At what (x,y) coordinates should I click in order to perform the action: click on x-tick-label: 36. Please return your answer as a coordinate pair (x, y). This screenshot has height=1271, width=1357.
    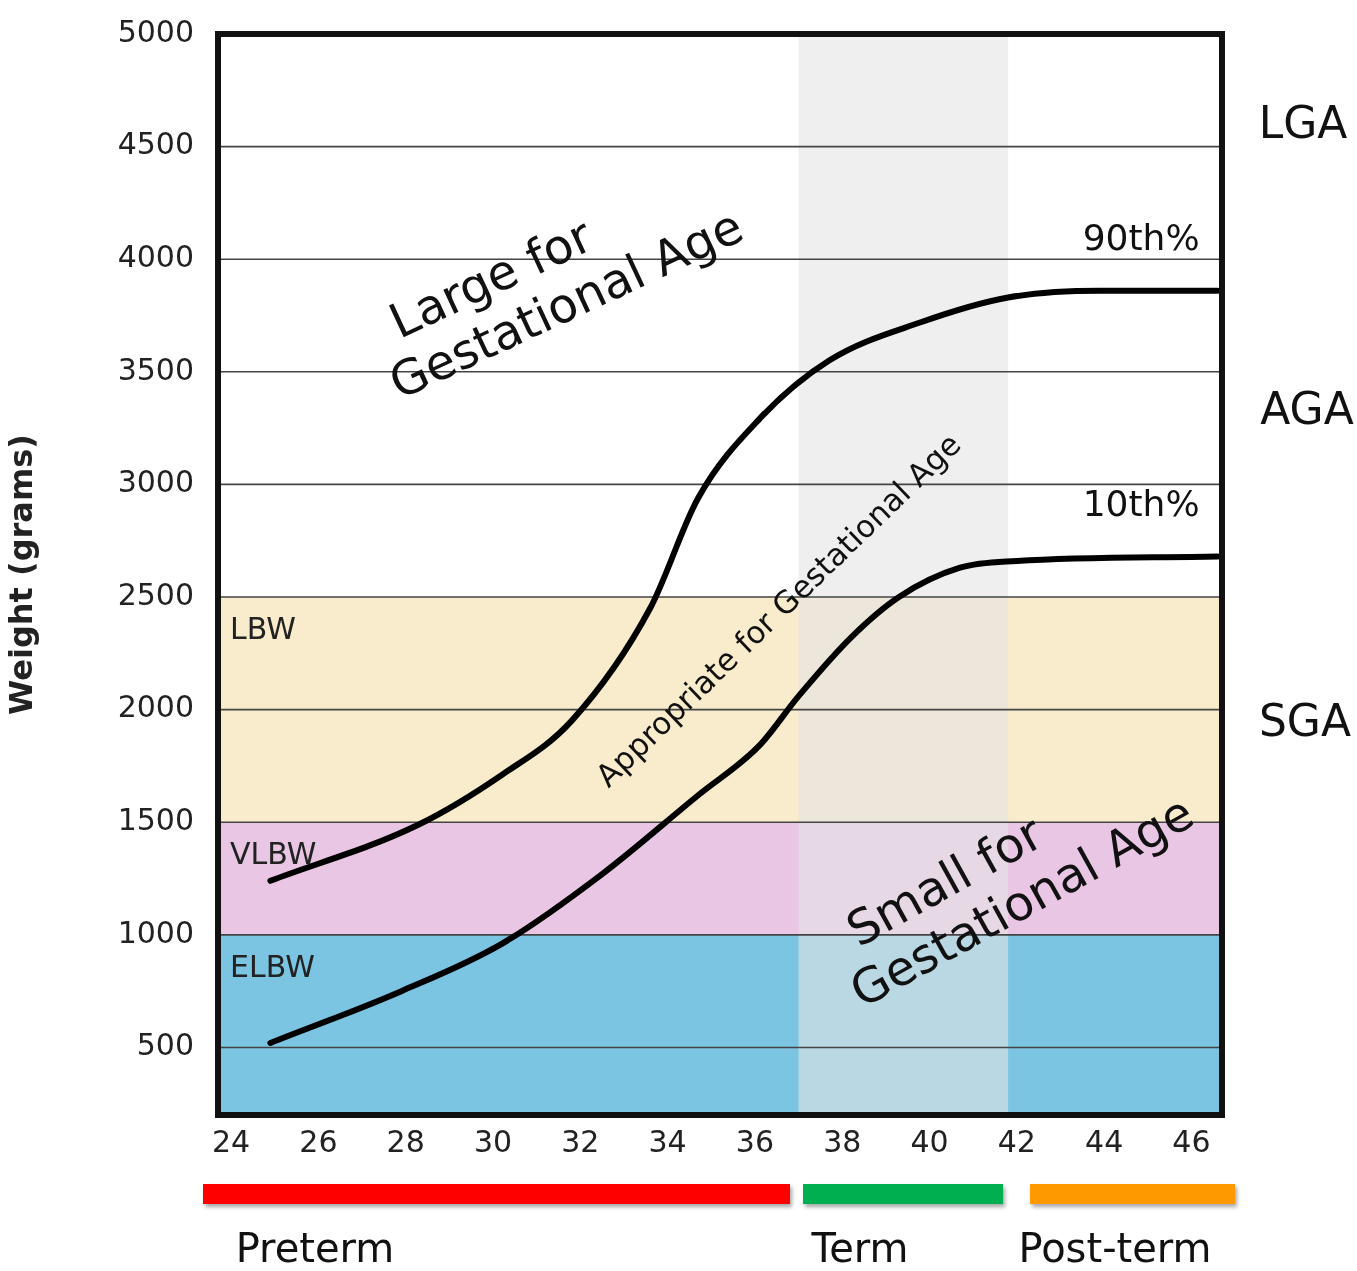
    Looking at the image, I should click on (755, 1141).